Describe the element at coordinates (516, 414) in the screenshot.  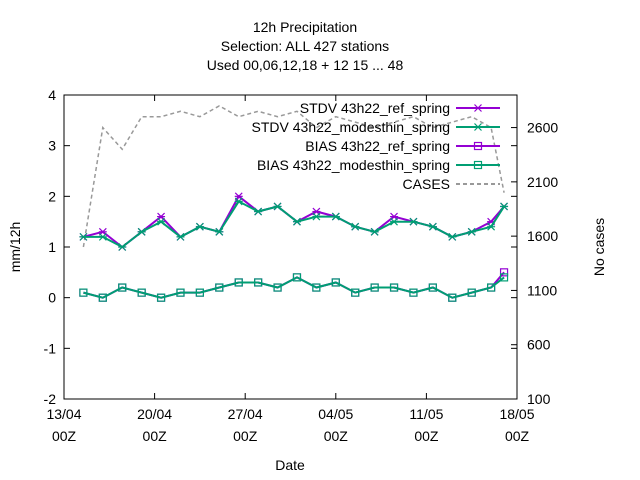
I see `x-tick-label-date: 18/05` at that location.